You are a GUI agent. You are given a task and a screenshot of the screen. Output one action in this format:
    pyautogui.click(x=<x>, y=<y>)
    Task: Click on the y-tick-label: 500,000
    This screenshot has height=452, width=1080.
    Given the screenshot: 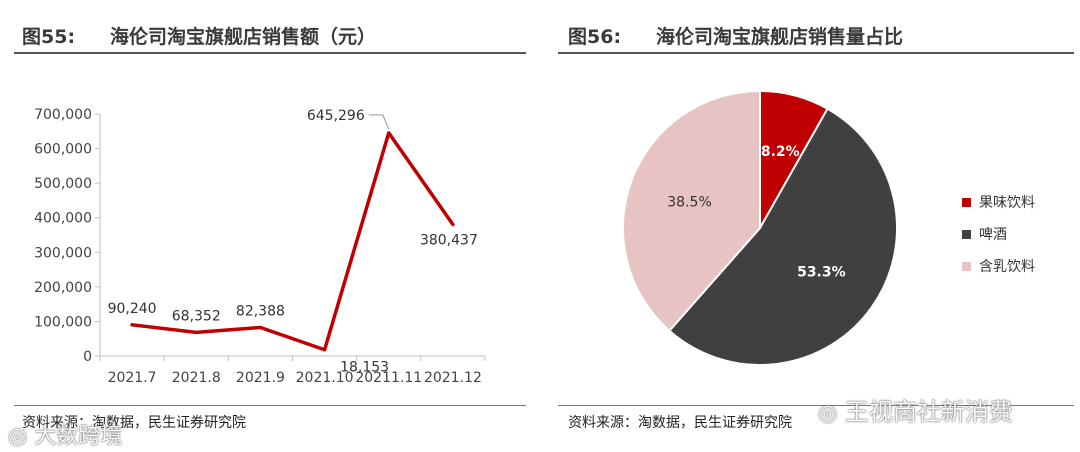 What is the action you would take?
    pyautogui.click(x=63, y=184)
    